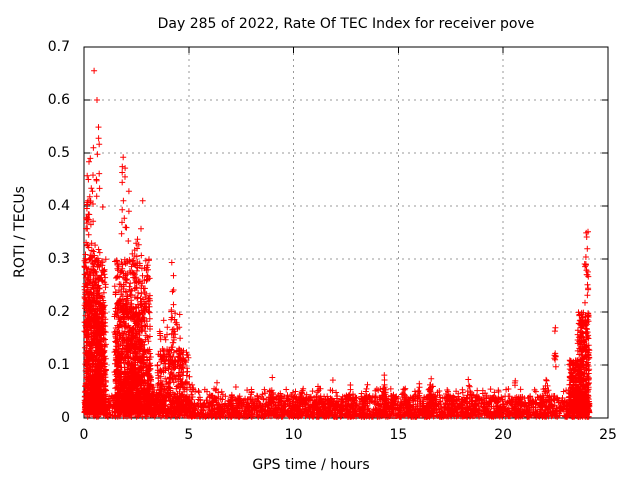  Describe the element at coordinates (58, 259) in the screenshot. I see `y-tick-label-0.3: 0.3` at that location.